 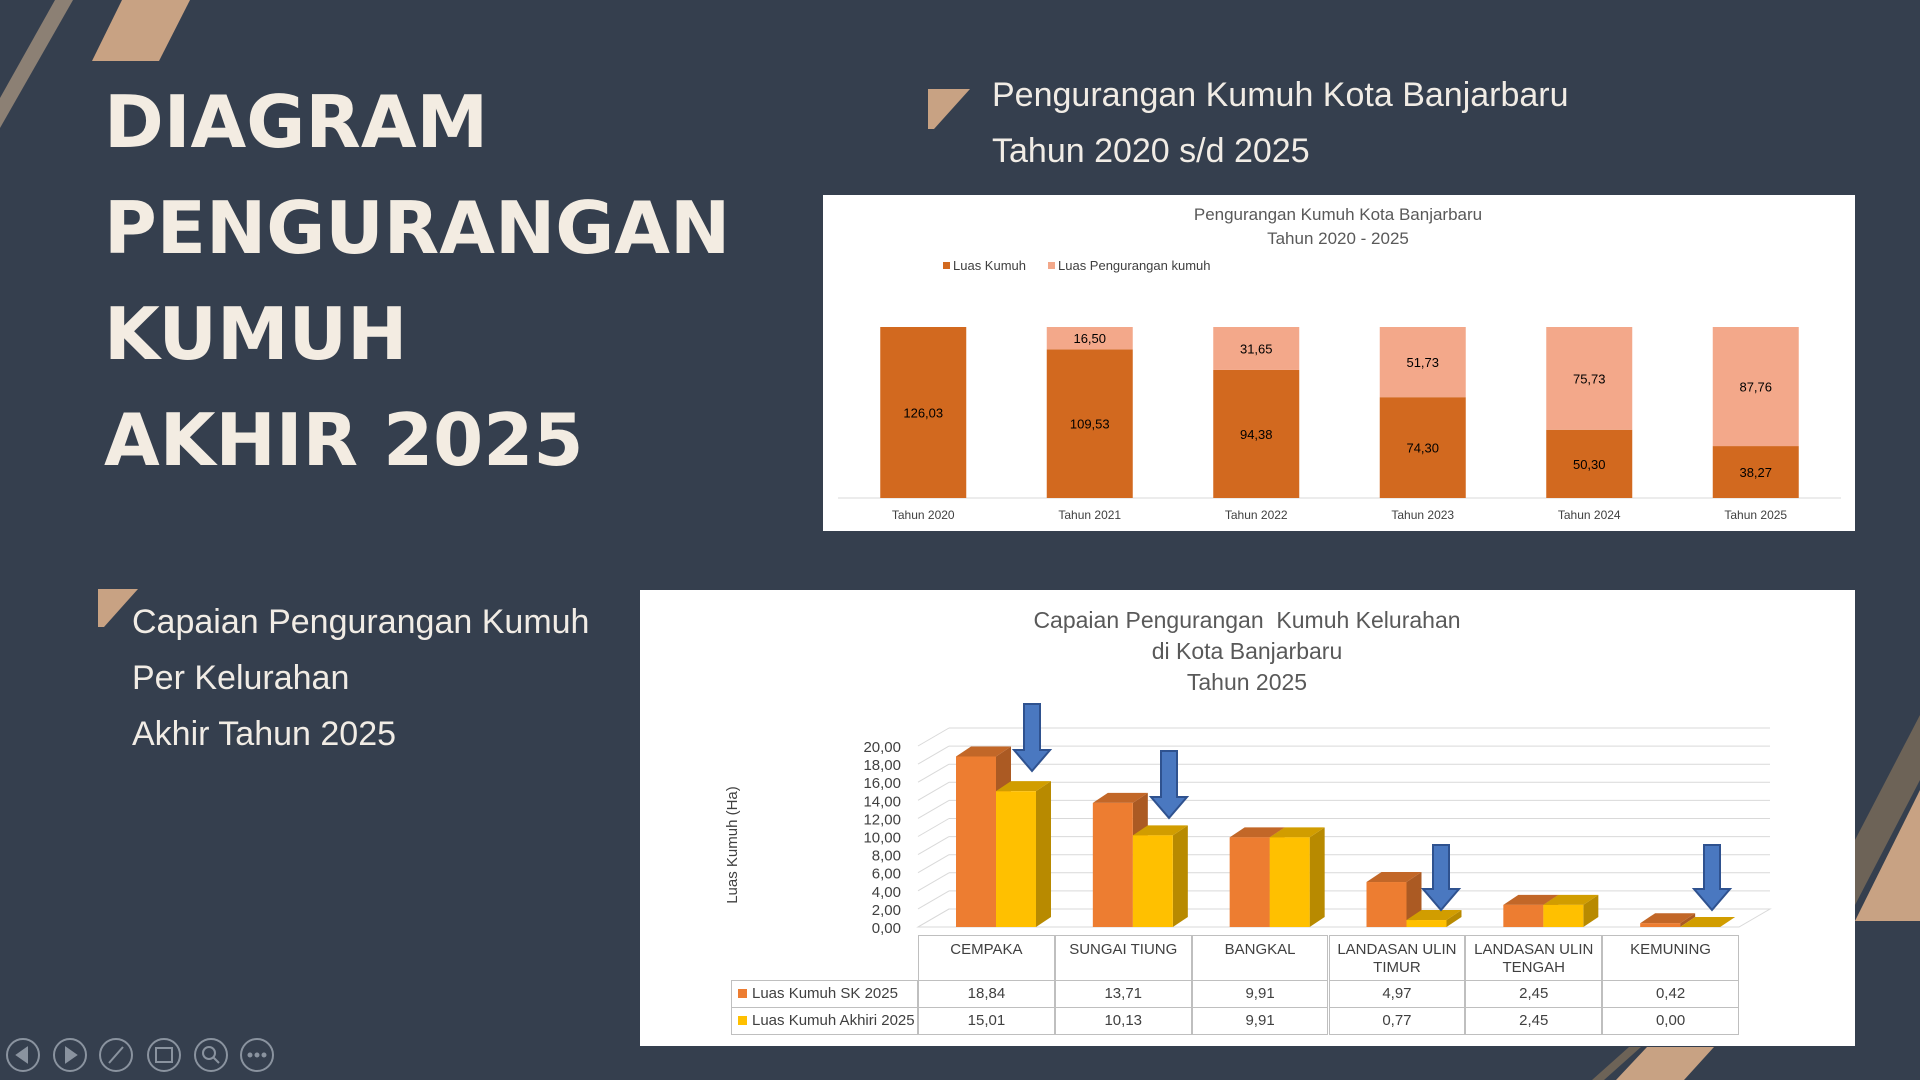 What do you see at coordinates (1397, 957) in the screenshot?
I see `table-header-cell: LANDASAN ULIN TIMUR` at bounding box center [1397, 957].